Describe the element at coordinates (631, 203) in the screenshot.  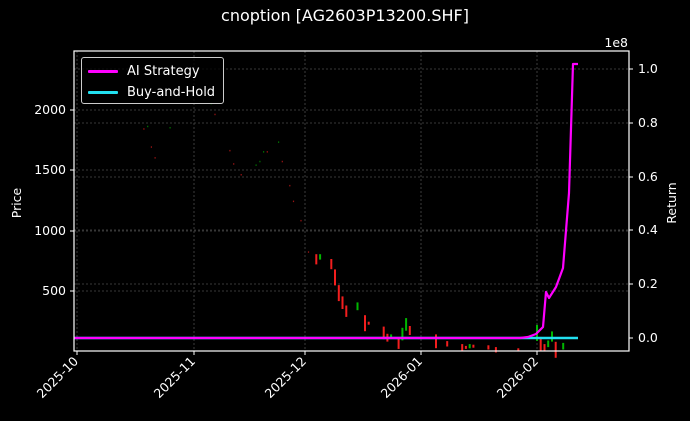
I see `right-axis` at that location.